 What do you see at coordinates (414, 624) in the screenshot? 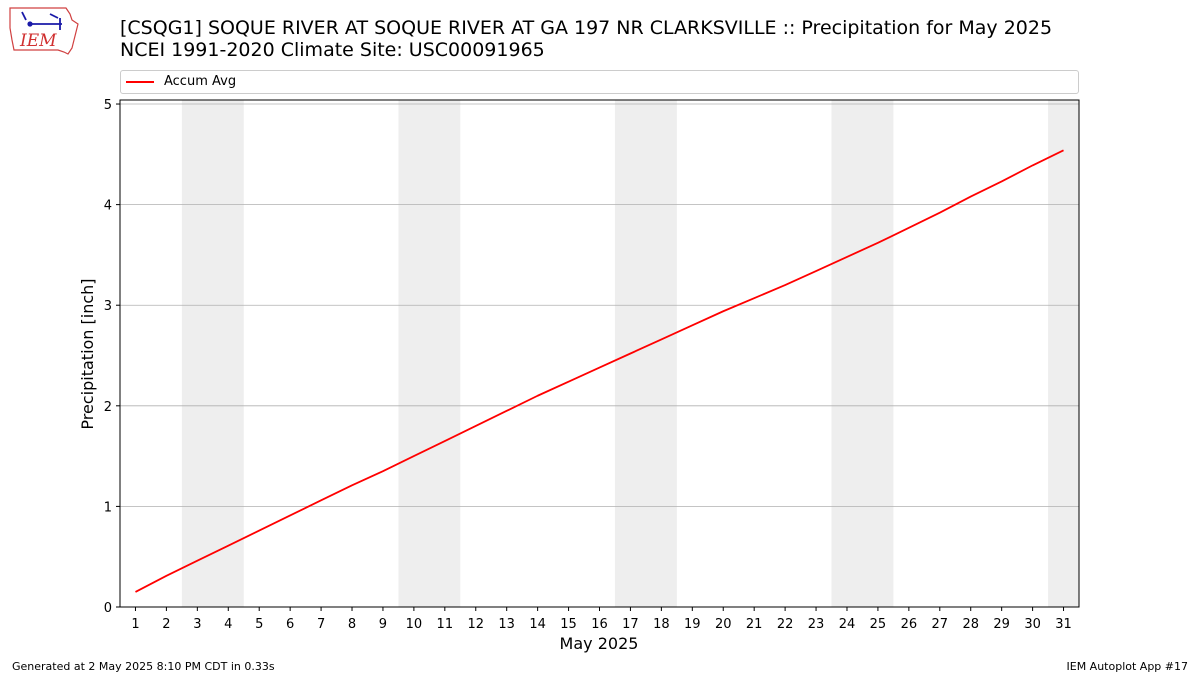
I see `x-tick-label-10: 10` at bounding box center [414, 624].